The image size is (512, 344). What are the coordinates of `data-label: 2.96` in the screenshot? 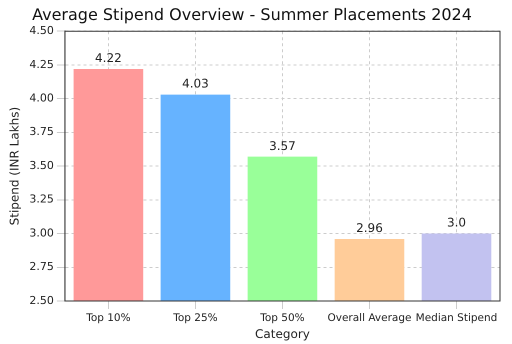 It's located at (369, 228).